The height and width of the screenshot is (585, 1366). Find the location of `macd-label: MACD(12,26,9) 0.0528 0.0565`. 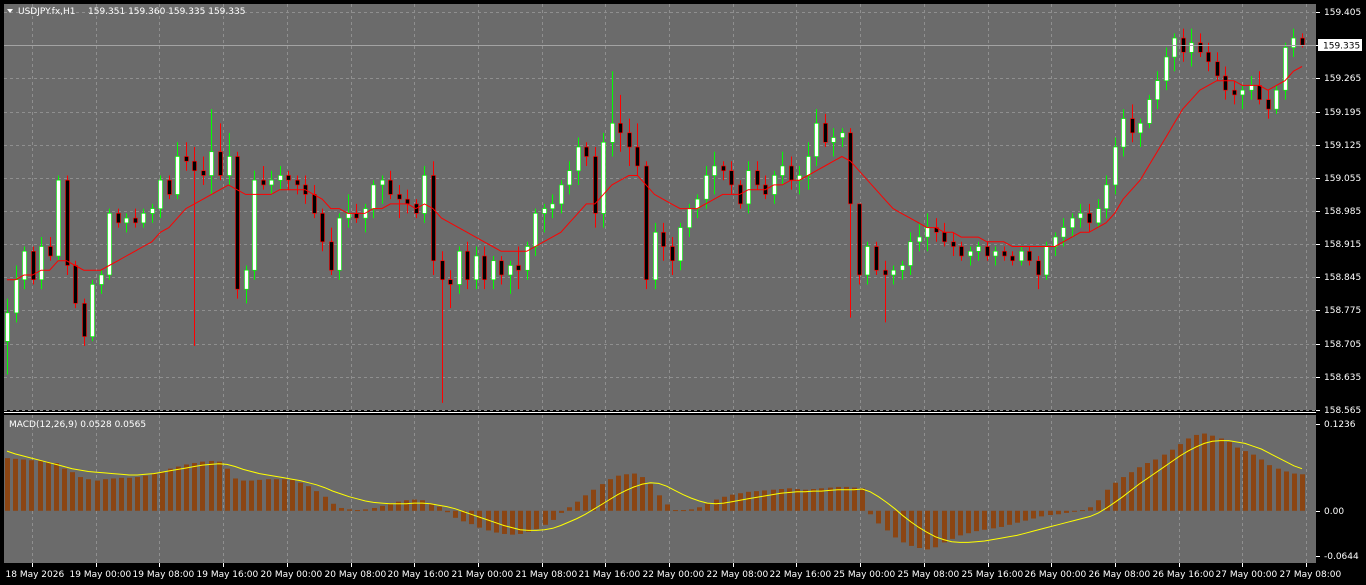

macd-label: MACD(12,26,9) 0.0528 0.0565 is located at coordinates (77, 425).